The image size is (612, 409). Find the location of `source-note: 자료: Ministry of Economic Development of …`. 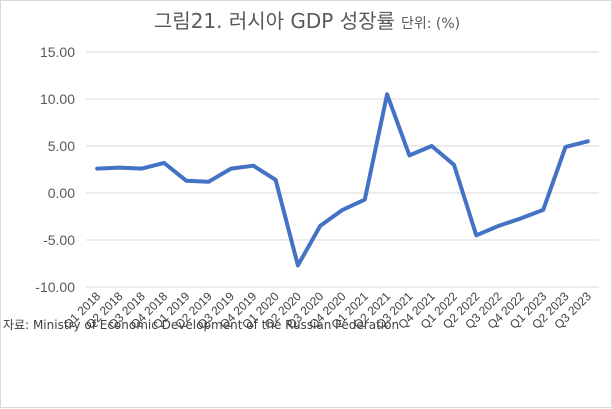

source-note: 자료: Ministry of Economic Development of … is located at coordinates (201, 325).